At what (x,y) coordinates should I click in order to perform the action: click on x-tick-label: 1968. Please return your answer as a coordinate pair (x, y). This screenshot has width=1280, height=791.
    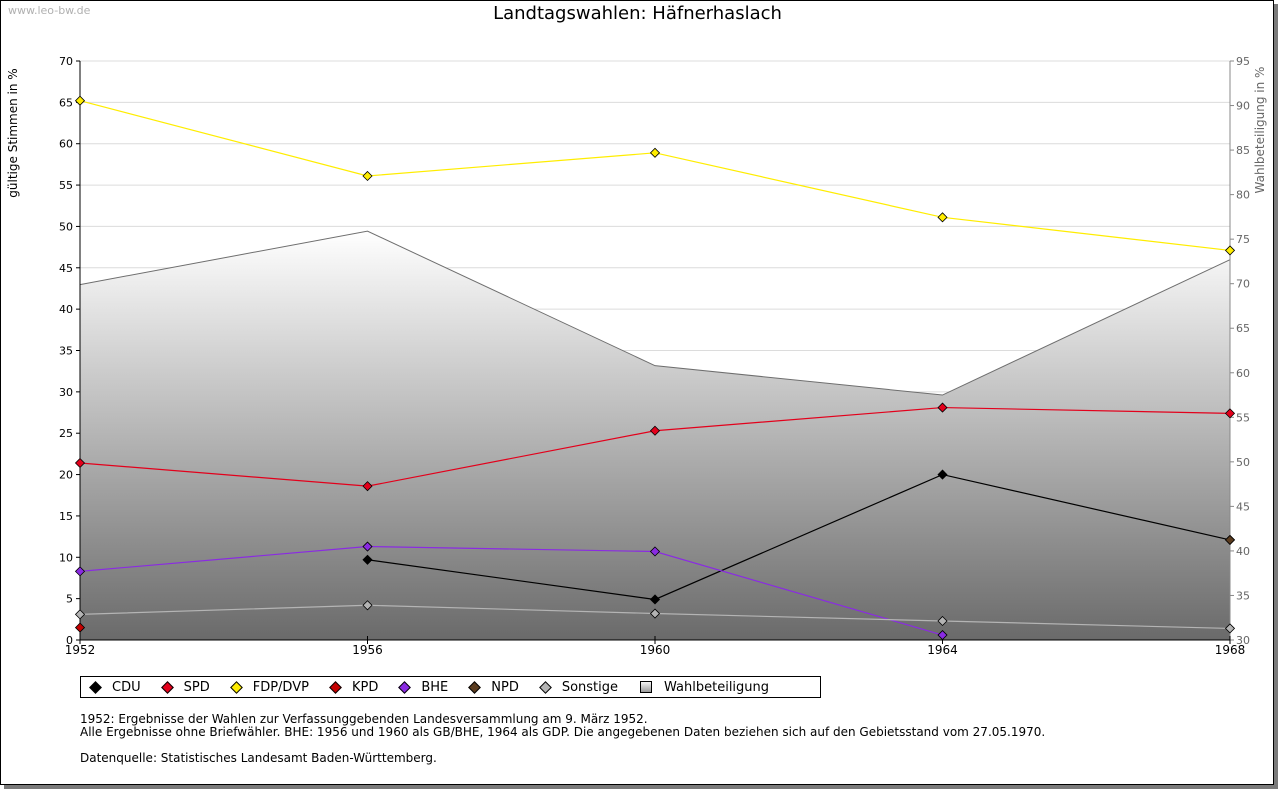
    Looking at the image, I should click on (1230, 650).